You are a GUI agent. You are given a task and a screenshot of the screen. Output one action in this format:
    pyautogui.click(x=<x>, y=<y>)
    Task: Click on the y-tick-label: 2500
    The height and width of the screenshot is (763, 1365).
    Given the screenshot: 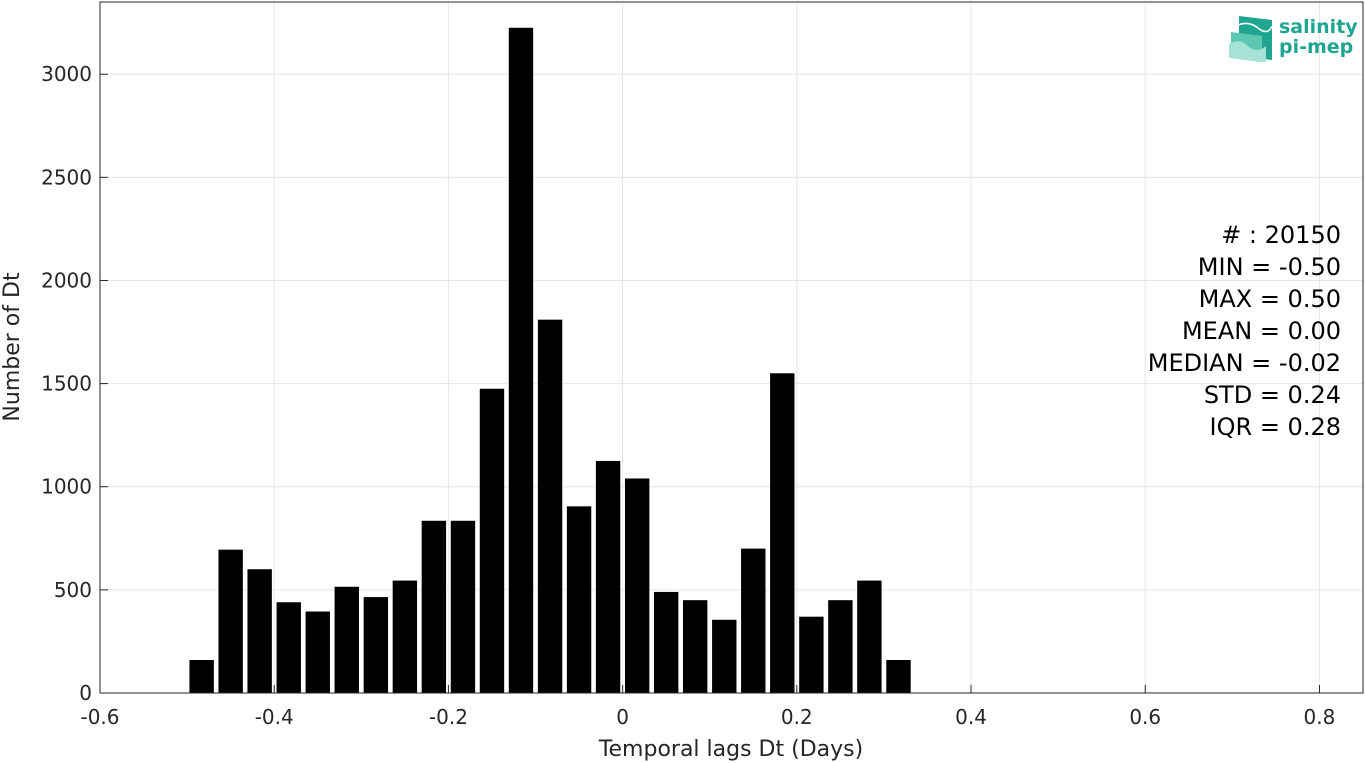 What is the action you would take?
    pyautogui.click(x=66, y=177)
    